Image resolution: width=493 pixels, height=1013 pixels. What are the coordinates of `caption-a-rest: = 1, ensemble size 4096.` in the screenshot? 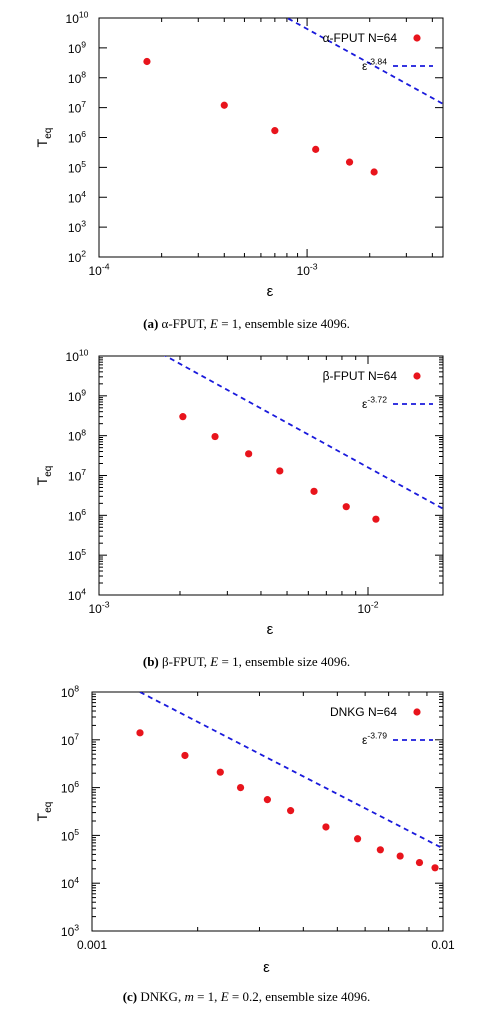 It's located at (283, 323).